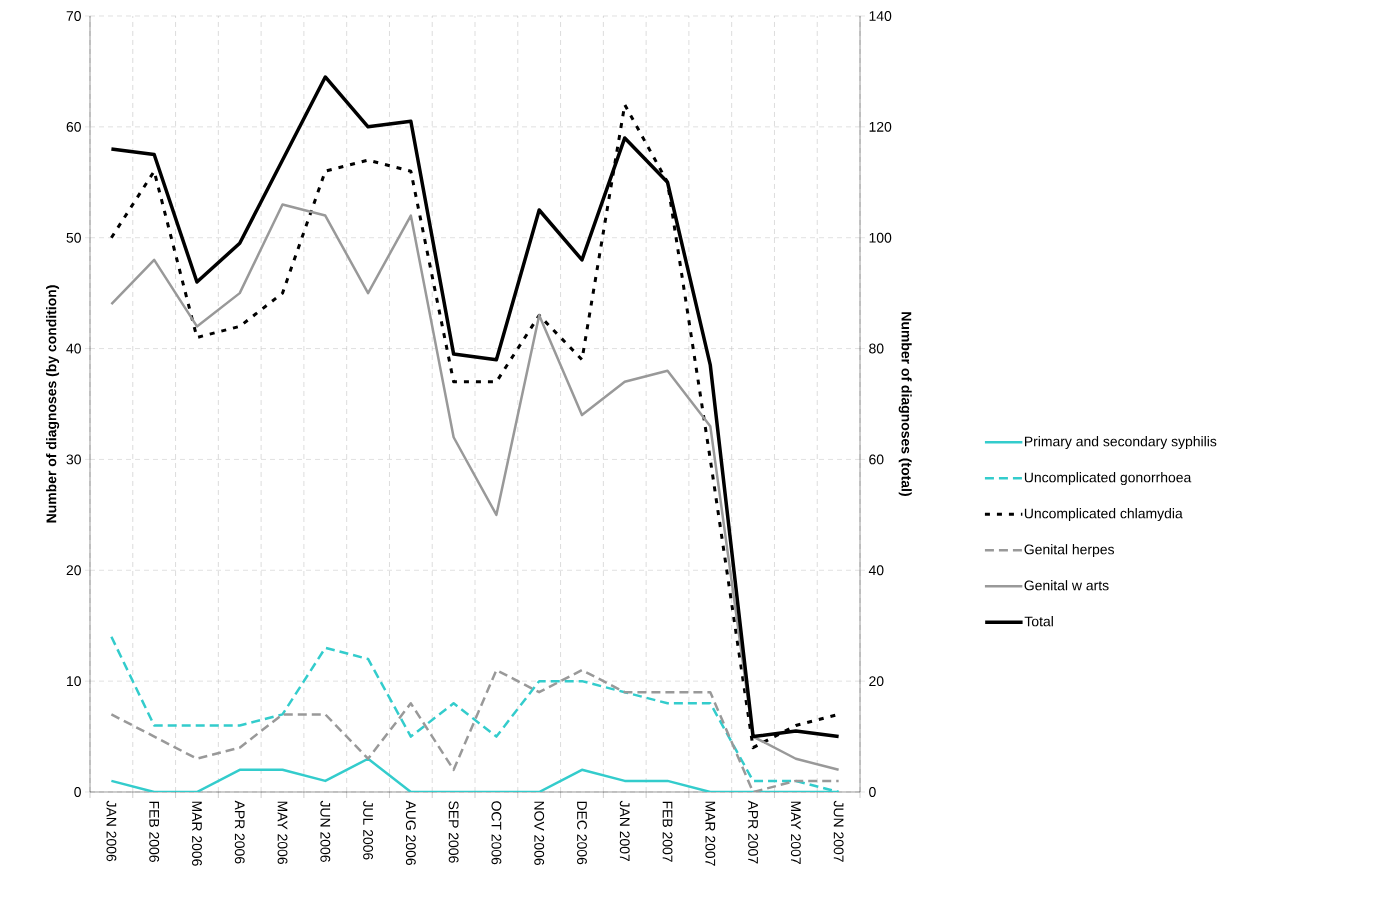  What do you see at coordinates (77, 792) in the screenshot?
I see `y-tick-label: 0` at bounding box center [77, 792].